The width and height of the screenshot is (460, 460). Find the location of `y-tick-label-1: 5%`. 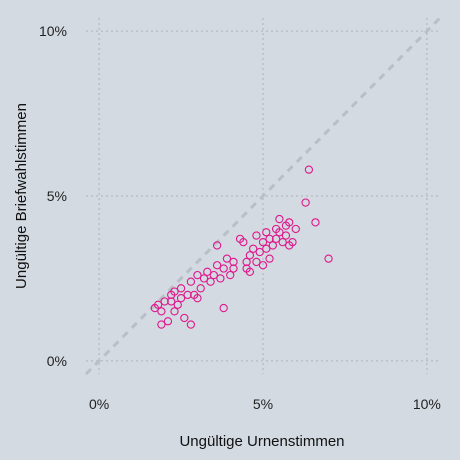

y-tick-label-1: 5% is located at coordinates (57, 196).